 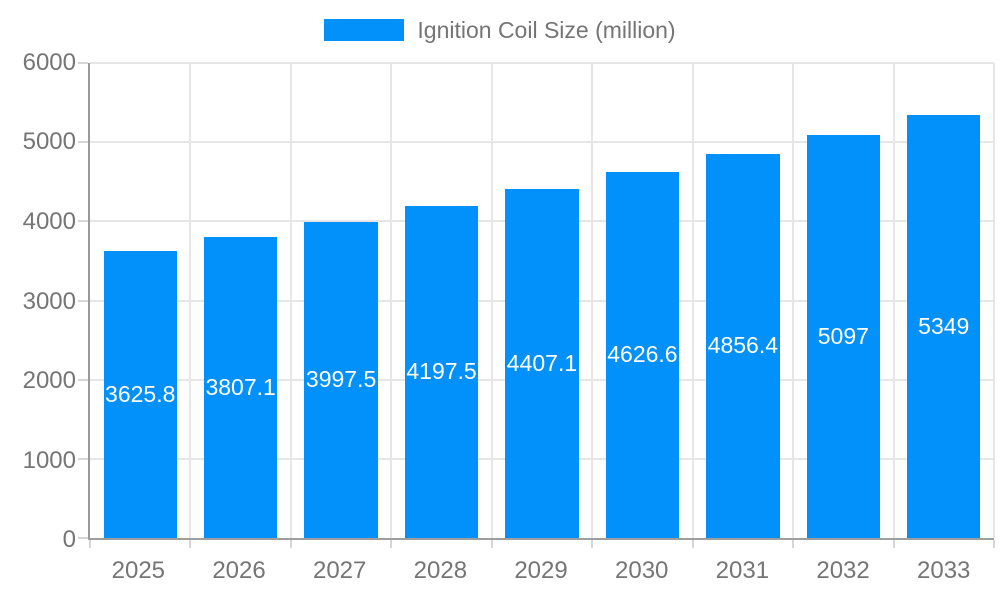 I want to click on bar-value-label: 4856.4, so click(x=743, y=345).